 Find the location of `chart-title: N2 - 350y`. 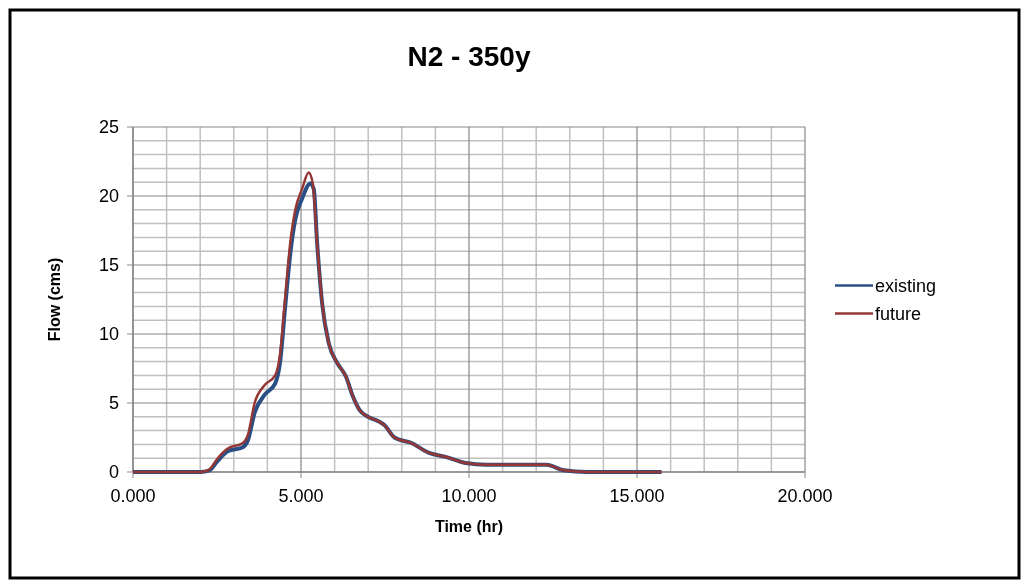

chart-title: N2 - 350y is located at coordinates (469, 56).